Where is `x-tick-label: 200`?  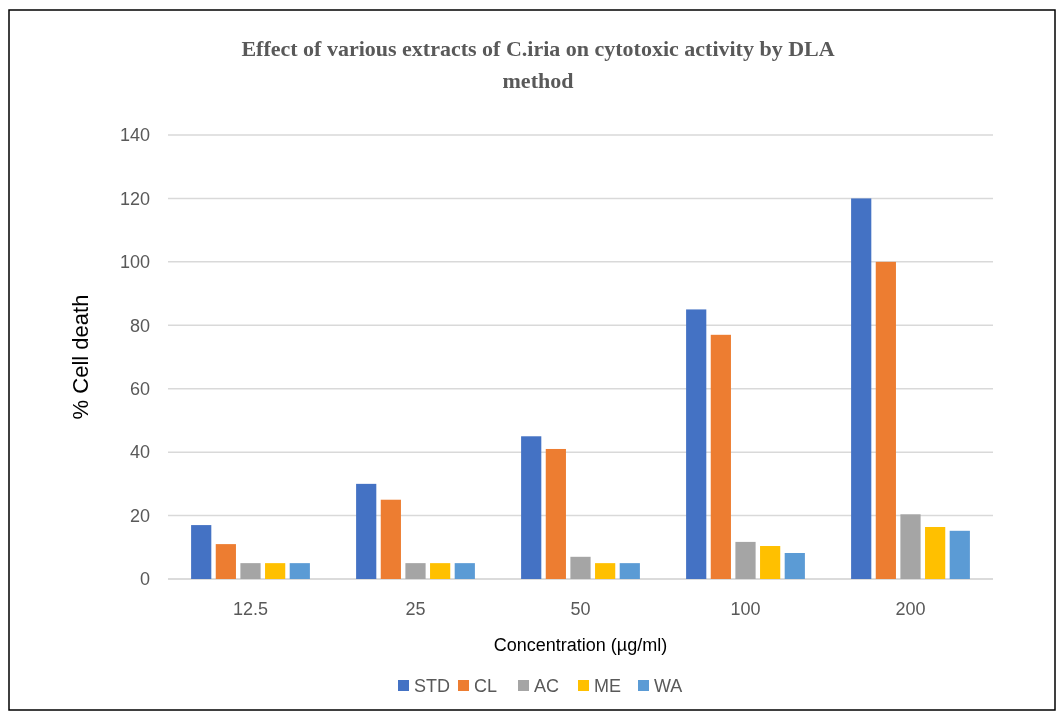
x-tick-label: 200 is located at coordinates (910, 609).